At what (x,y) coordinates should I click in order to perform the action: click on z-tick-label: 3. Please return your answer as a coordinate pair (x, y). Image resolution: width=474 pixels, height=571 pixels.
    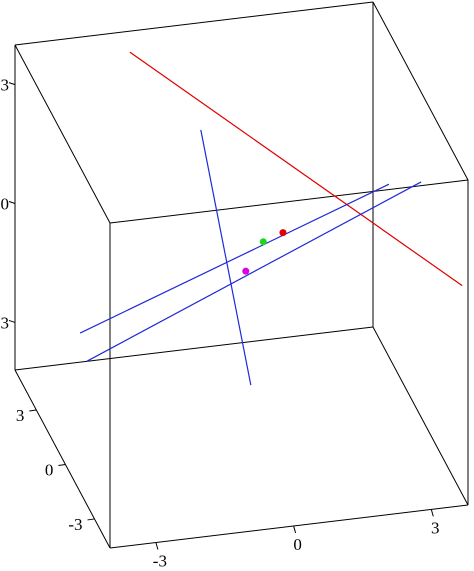
    Looking at the image, I should click on (5, 85).